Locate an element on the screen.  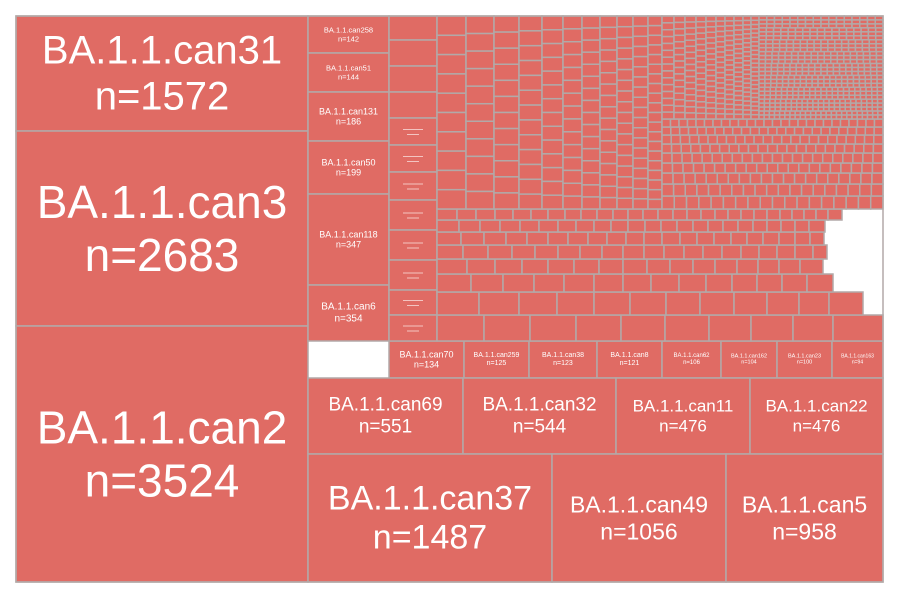
tile-count: n=94 is located at coordinates (857, 362).